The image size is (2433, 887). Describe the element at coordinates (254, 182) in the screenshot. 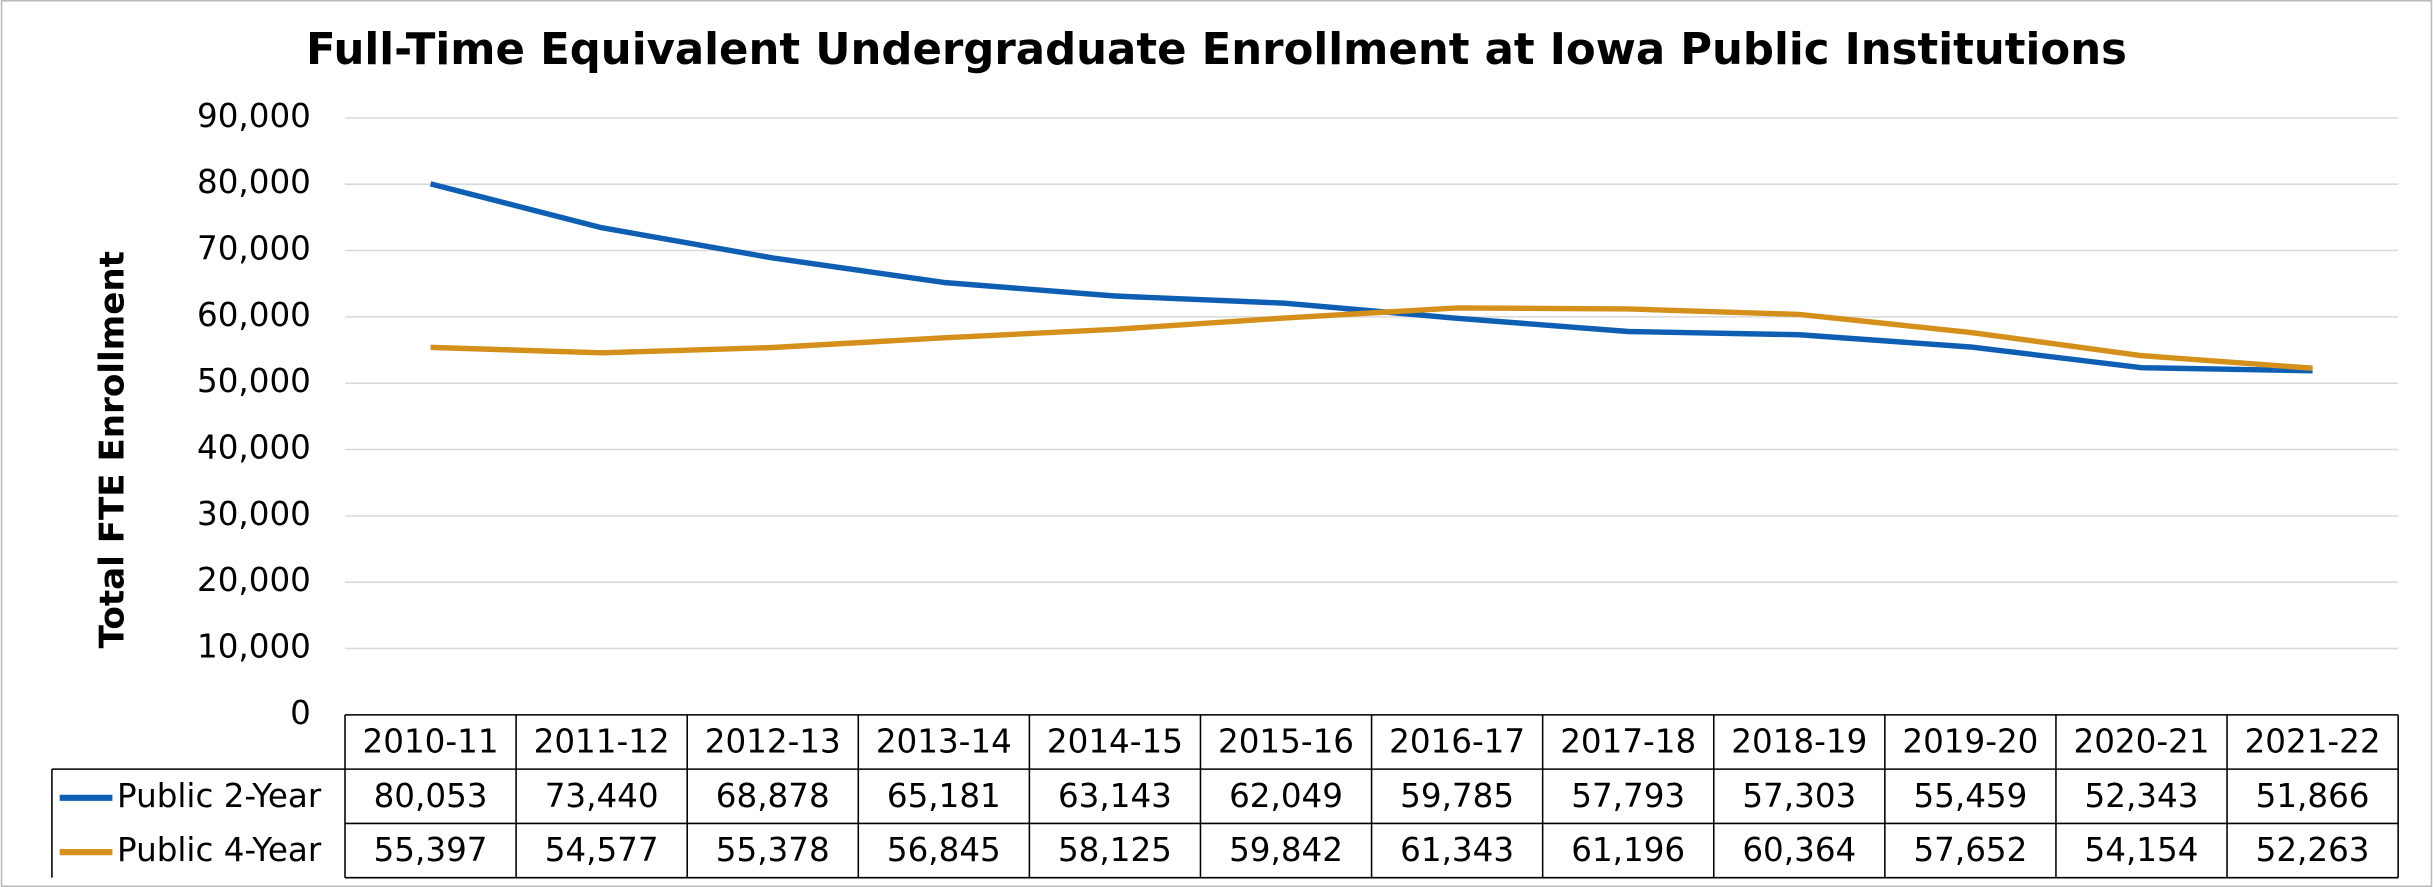

I see `y-tick-label: 80,000` at that location.